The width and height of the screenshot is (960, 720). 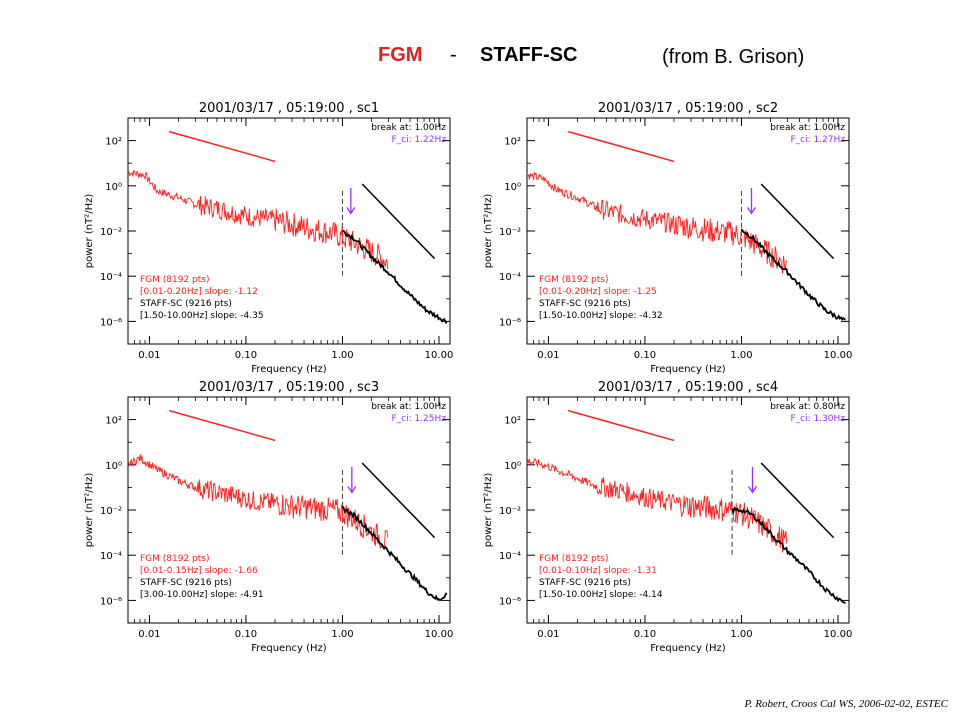 I want to click on legend-staff-slope: [1.50-10.00Hz] slope: -4.35, so click(x=202, y=316).